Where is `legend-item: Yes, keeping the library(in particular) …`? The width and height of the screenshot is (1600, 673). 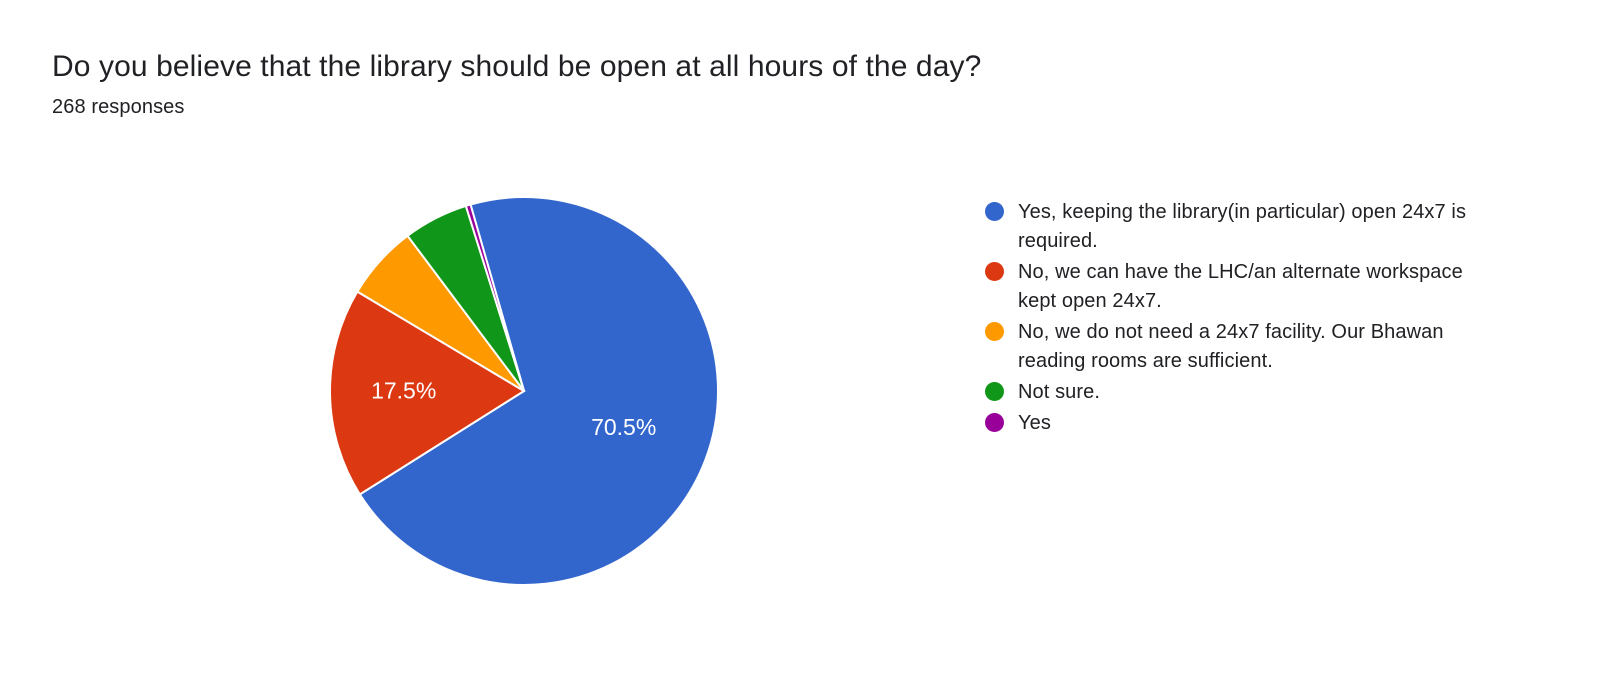 legend-item: Yes, keeping the library(in particular) … is located at coordinates (1255, 227).